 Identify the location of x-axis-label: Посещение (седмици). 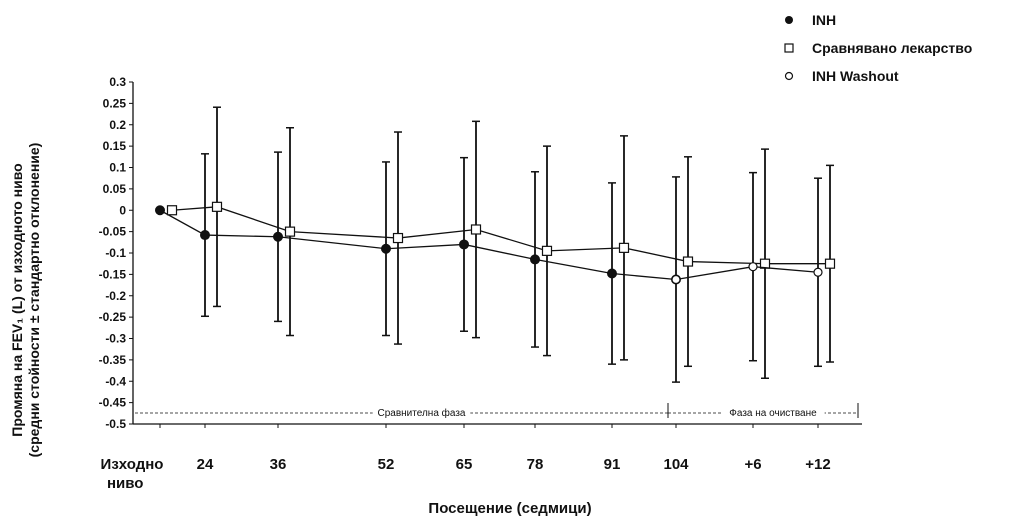
(509, 508).